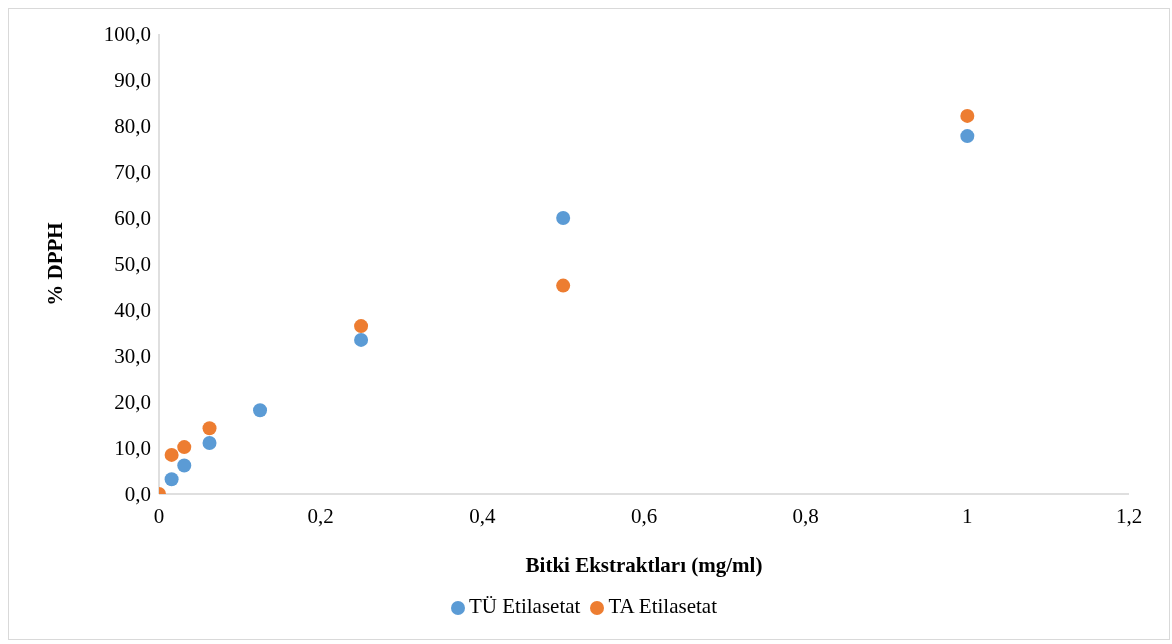 The image size is (1172, 644). What do you see at coordinates (55, 264) in the screenshot?
I see `y-axis-title: % DPPH` at bounding box center [55, 264].